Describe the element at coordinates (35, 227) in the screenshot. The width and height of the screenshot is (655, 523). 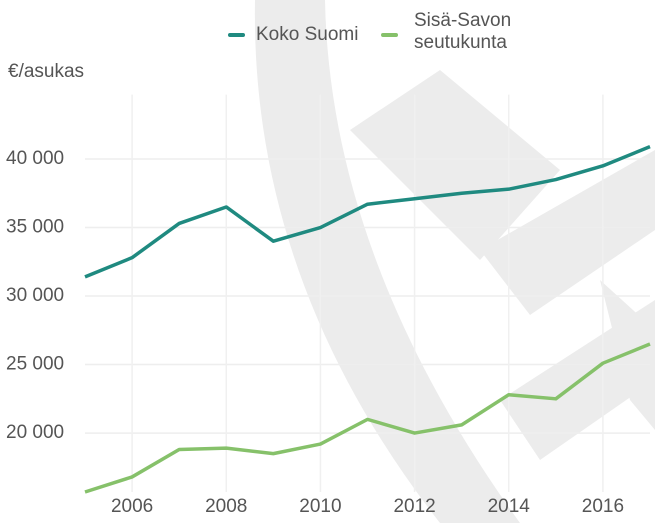
I see `y-tick-label: 35 000` at that location.